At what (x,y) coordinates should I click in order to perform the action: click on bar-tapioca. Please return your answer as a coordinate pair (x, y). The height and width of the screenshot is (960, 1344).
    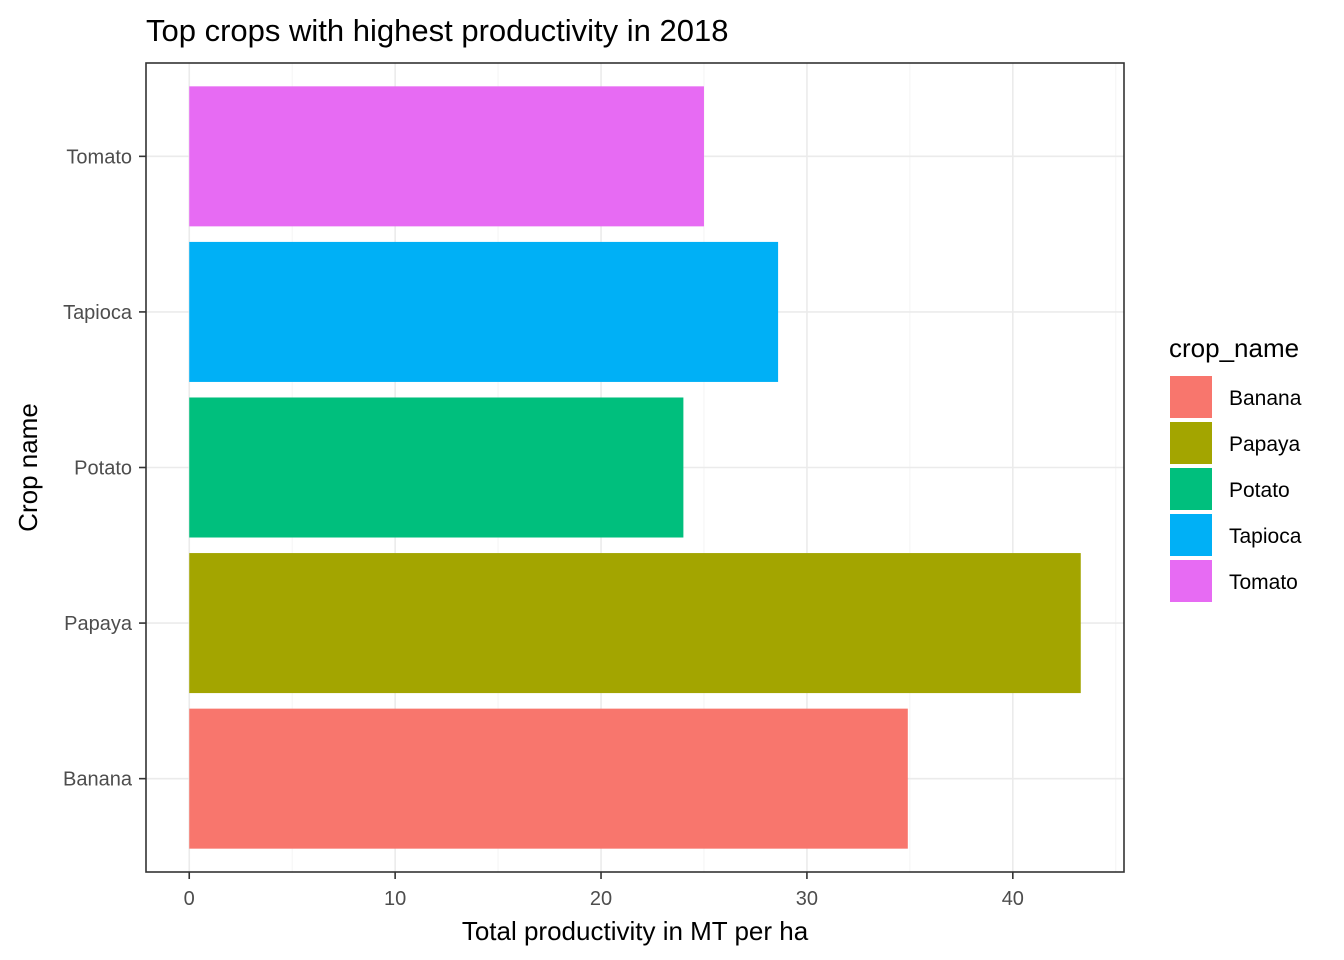
    Looking at the image, I should click on (484, 311).